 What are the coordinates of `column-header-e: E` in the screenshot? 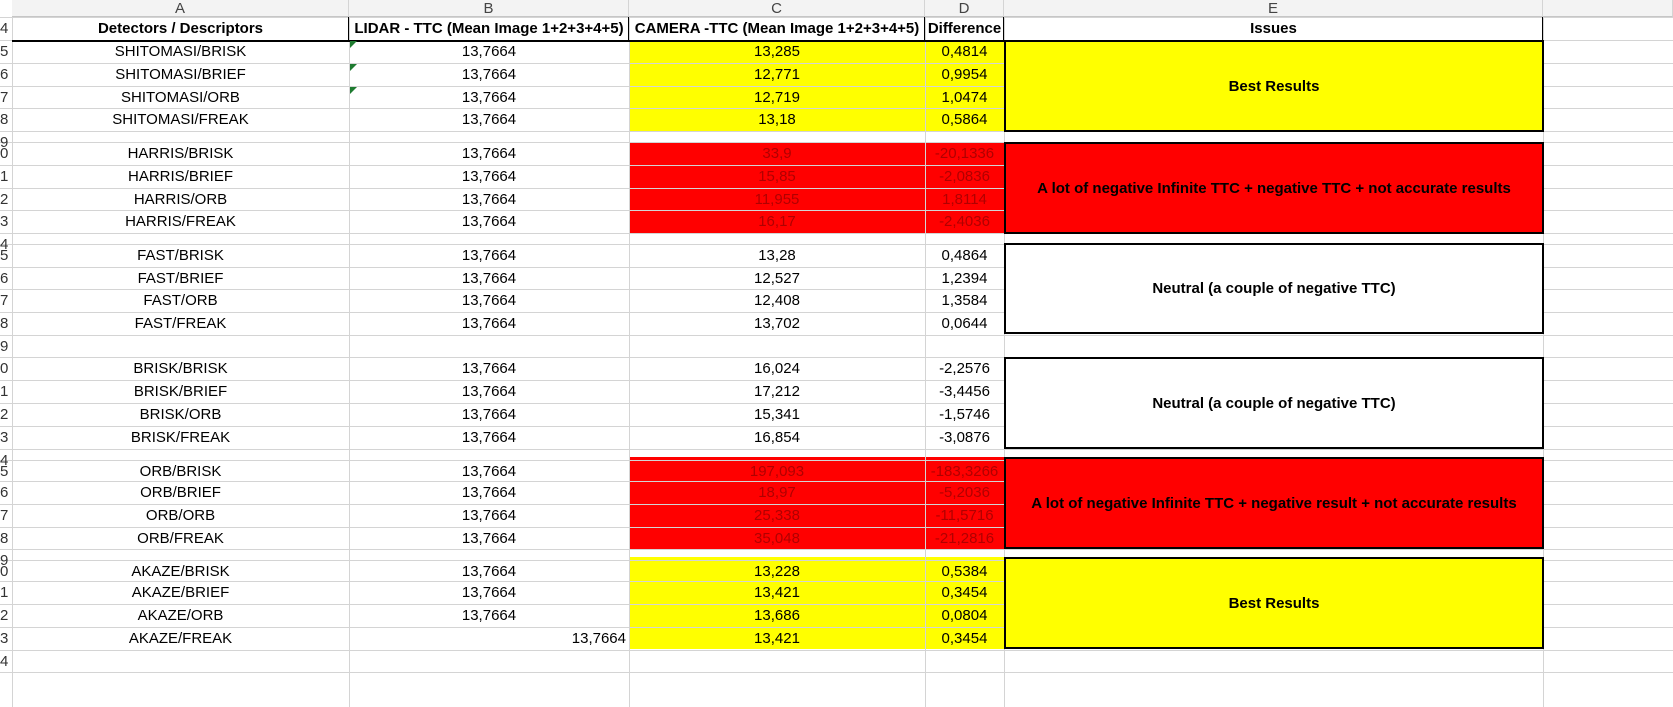 It's located at (1273, 8).